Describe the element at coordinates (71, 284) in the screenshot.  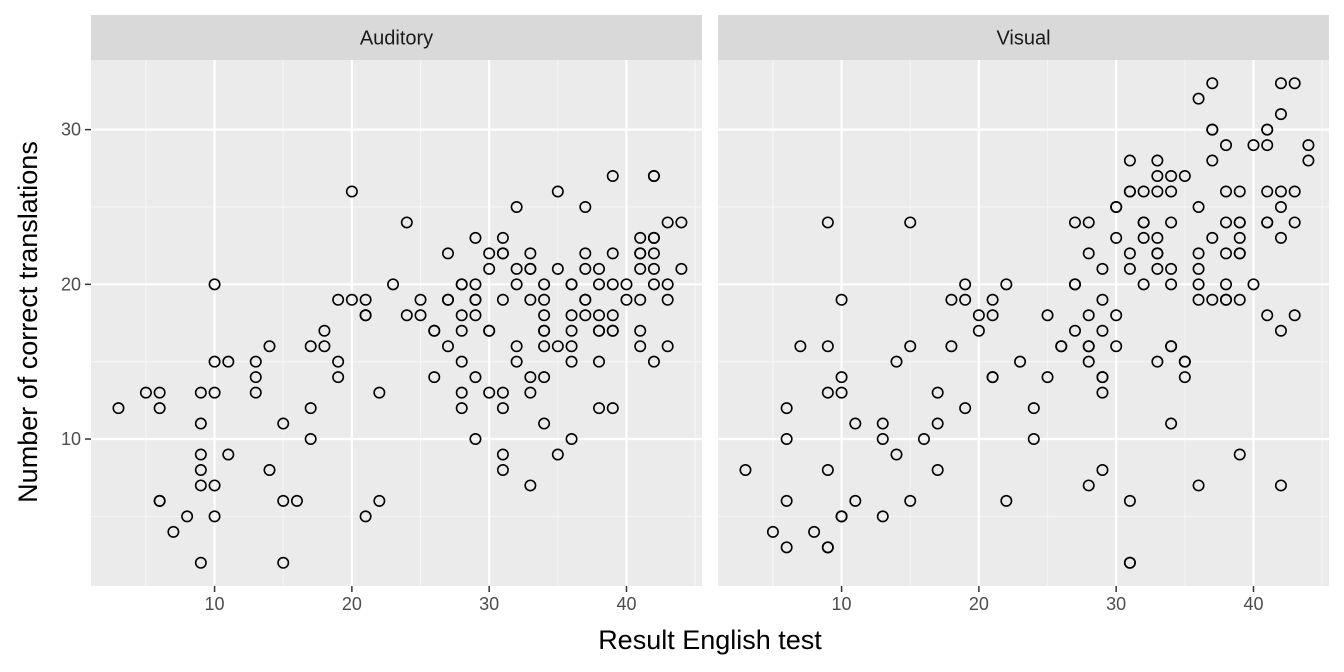
I see `y-tick-label: 20` at that location.